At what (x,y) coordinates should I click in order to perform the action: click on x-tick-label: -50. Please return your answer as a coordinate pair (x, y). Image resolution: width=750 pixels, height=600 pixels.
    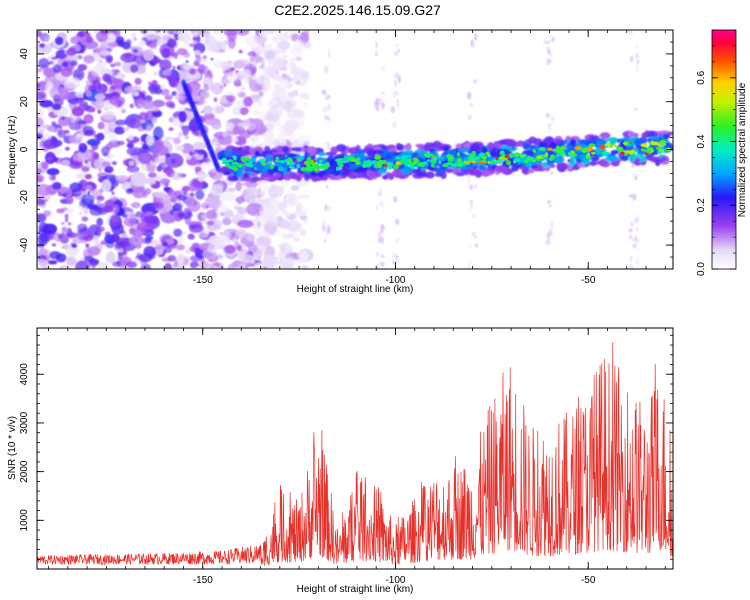
    Looking at the image, I should click on (588, 580).